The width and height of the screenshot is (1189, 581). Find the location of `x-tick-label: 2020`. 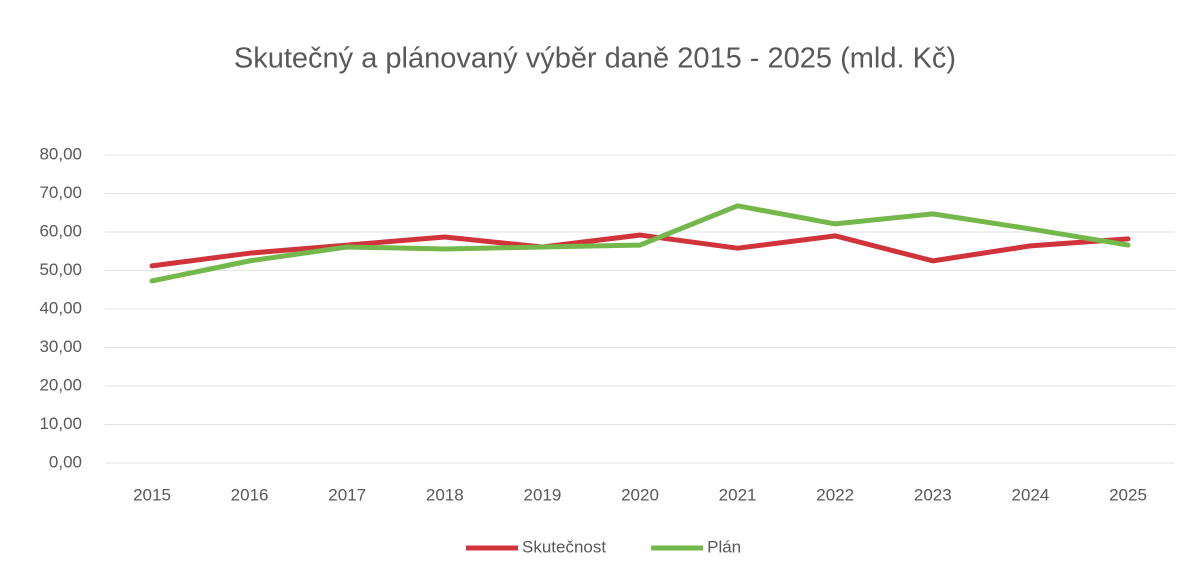

x-tick-label: 2020 is located at coordinates (640, 494).